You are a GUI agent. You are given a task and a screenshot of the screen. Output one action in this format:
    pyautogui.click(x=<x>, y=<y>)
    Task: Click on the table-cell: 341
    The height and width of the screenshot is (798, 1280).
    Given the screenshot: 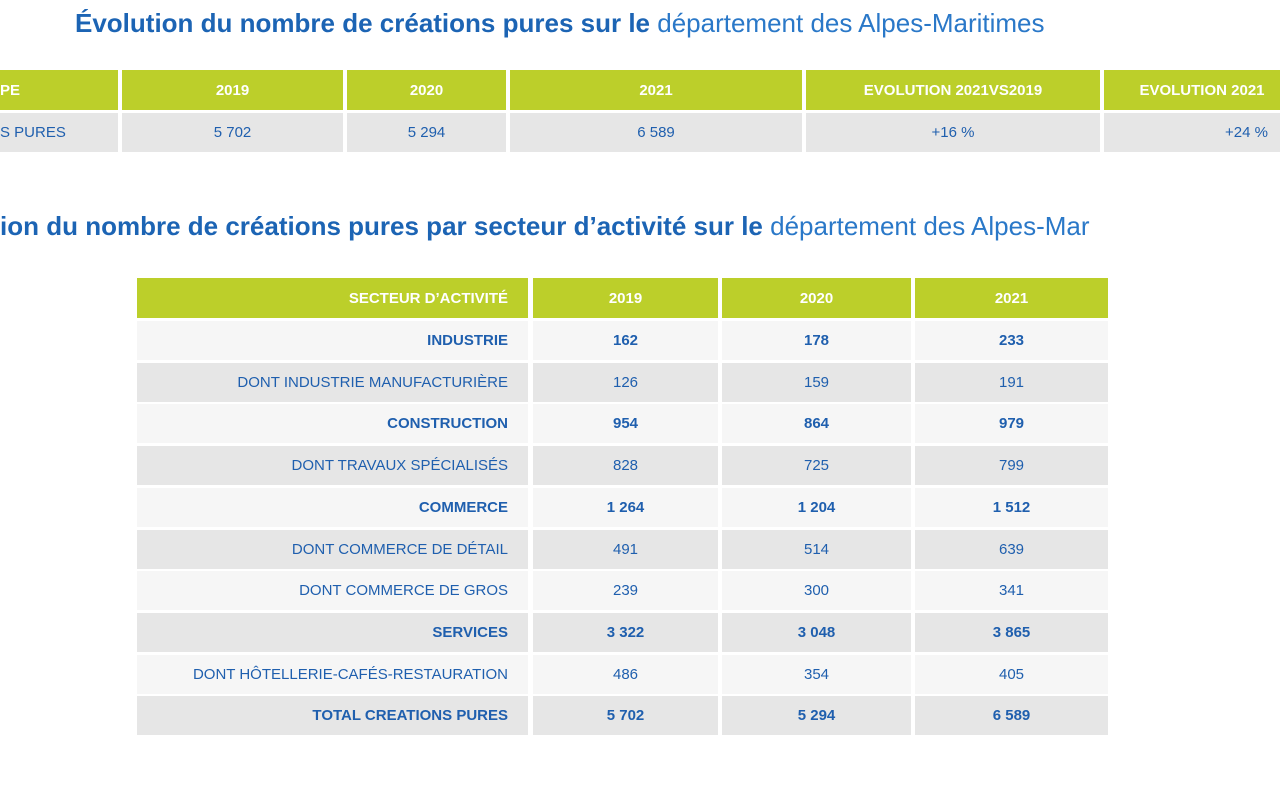 What is the action you would take?
    pyautogui.click(x=1011, y=591)
    